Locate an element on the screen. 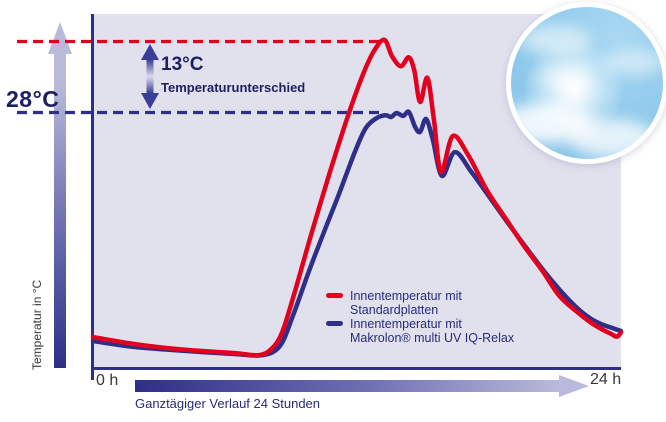 This screenshot has width=666, height=422. legend-line: Standardplatten is located at coordinates (394, 310).